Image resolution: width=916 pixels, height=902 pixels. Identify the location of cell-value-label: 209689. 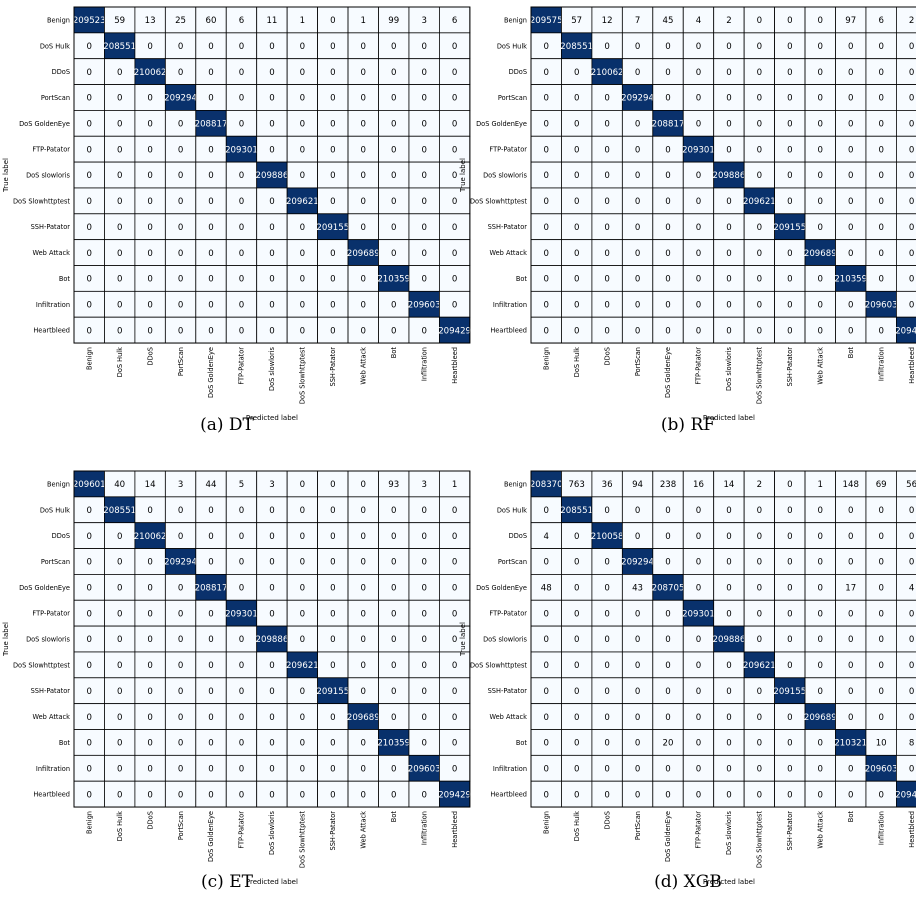
(820, 718).